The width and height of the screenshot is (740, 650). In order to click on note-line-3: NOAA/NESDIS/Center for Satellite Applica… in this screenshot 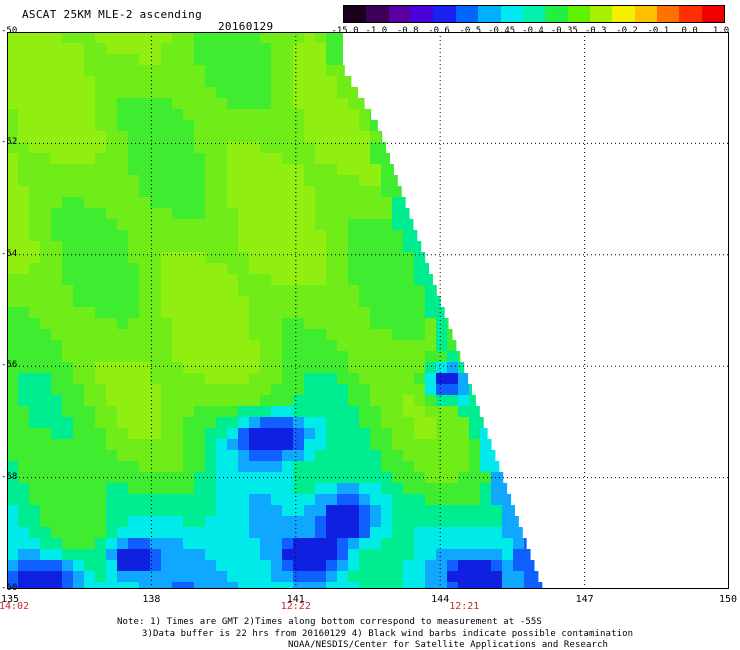, I will do `click(448, 645)`.